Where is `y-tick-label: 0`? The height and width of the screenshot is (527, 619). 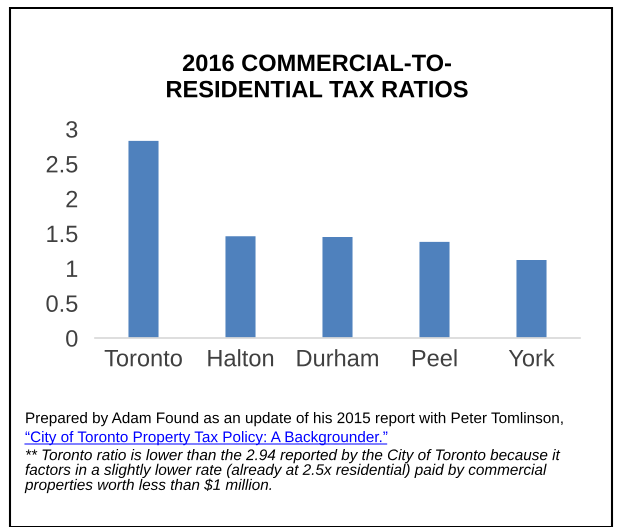
y-tick-label: 0 is located at coordinates (72, 338).